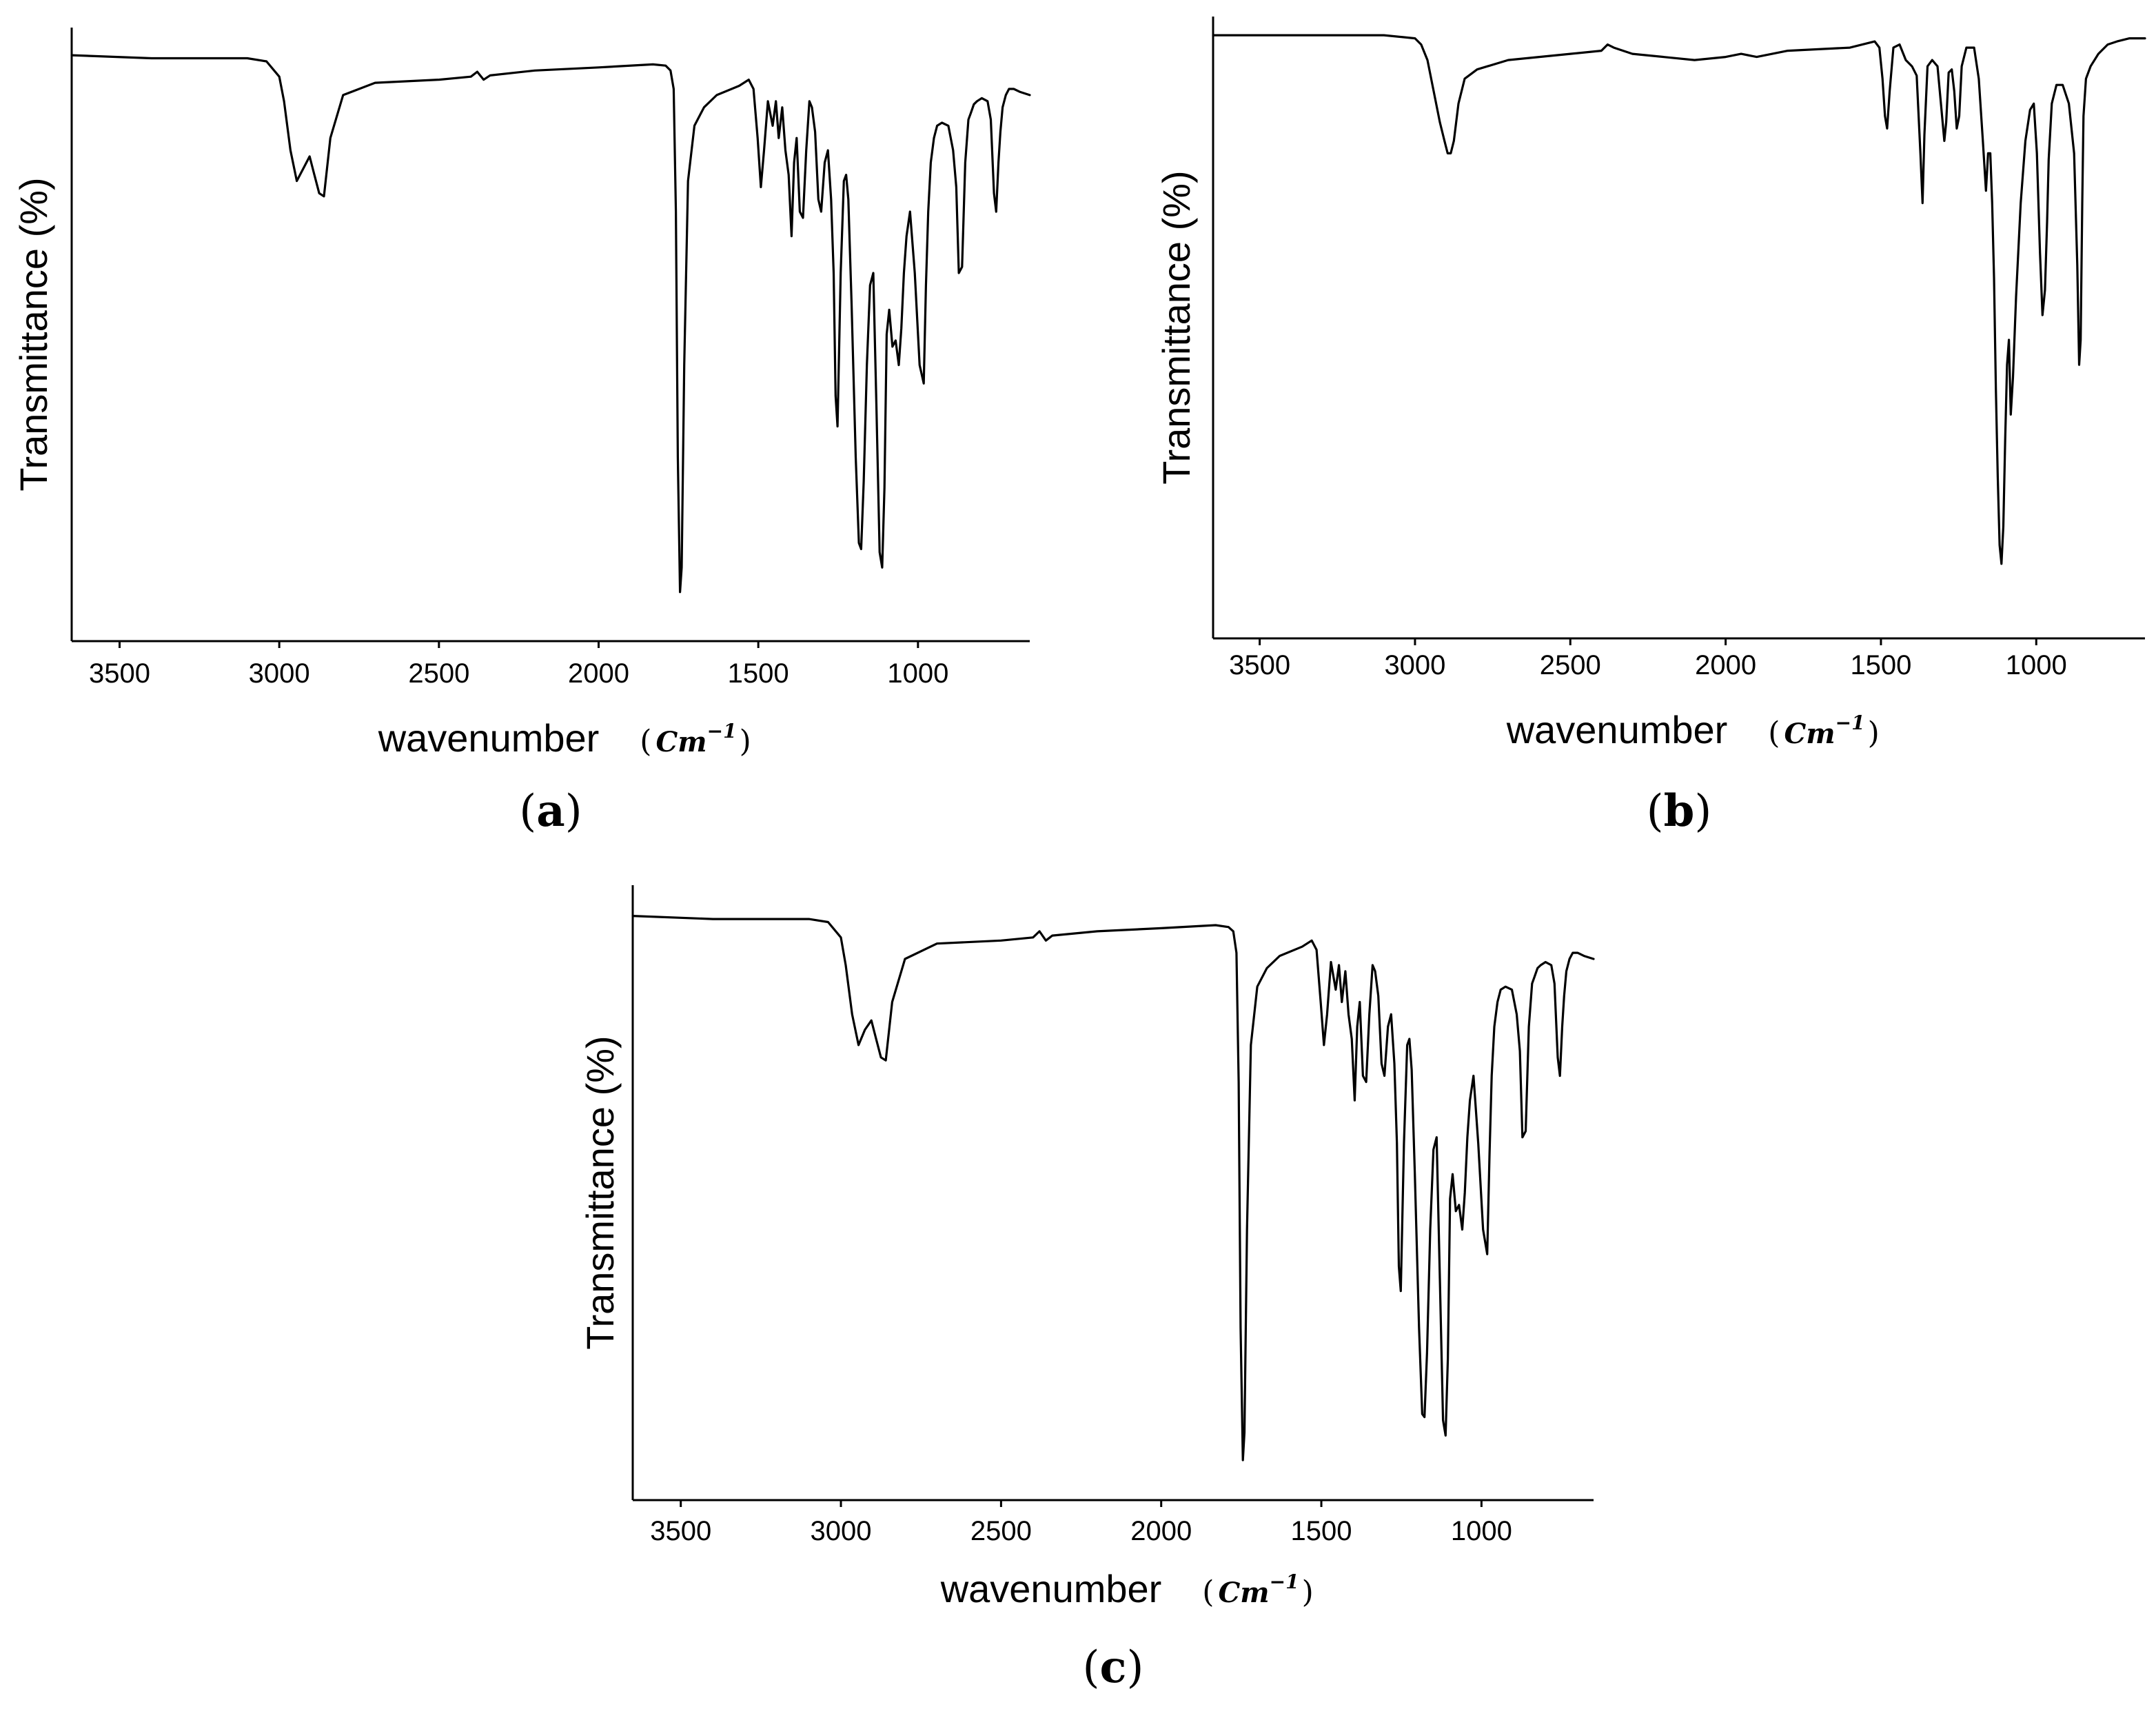 This screenshot has width=2156, height=1709. I want to click on panel-label: (a), so click(550, 811).